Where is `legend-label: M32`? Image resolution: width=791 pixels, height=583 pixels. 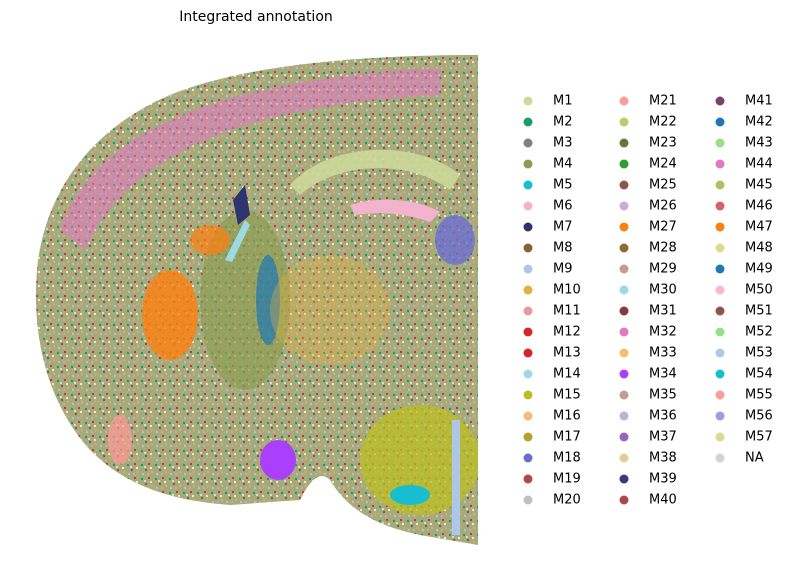
legend-label: M32 is located at coordinates (663, 332).